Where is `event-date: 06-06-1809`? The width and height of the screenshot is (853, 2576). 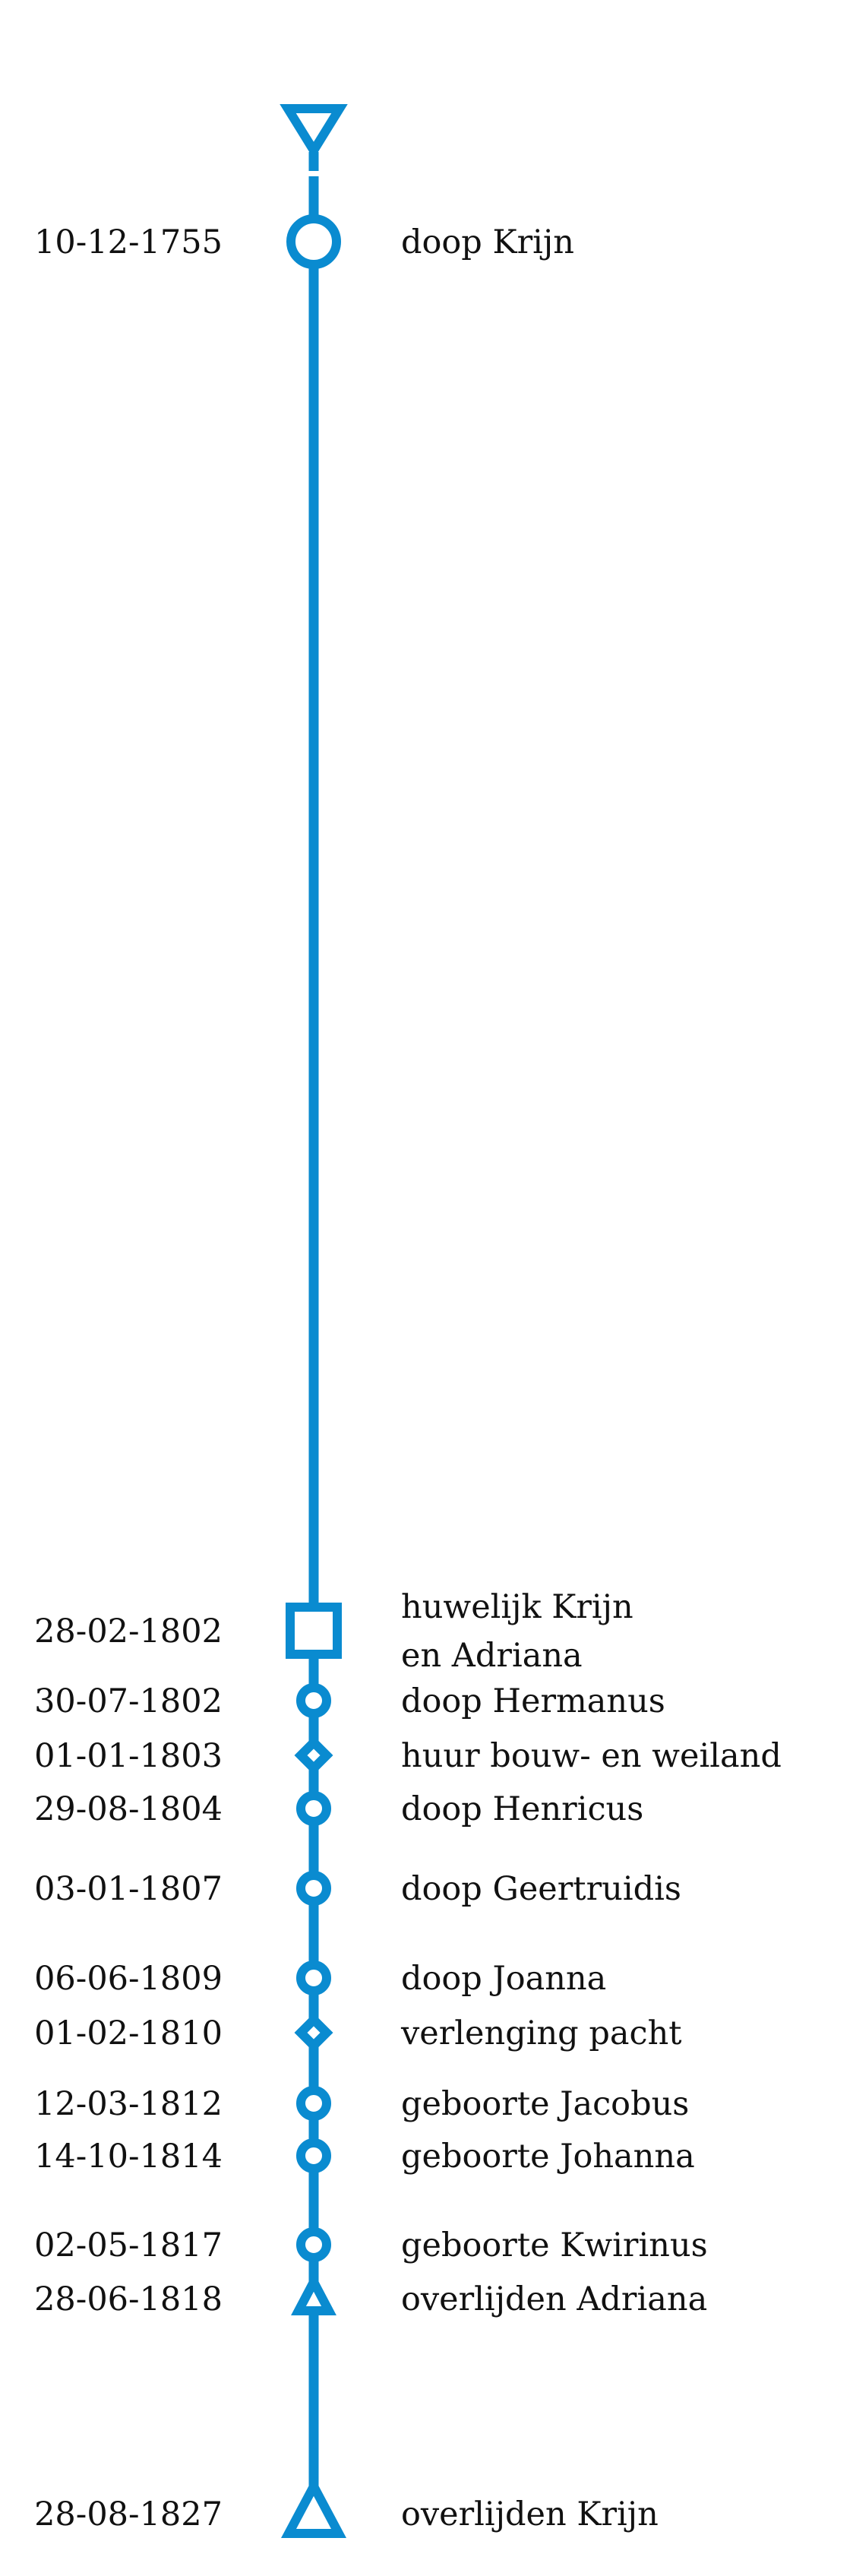 event-date: 06-06-1809 is located at coordinates (128, 1979).